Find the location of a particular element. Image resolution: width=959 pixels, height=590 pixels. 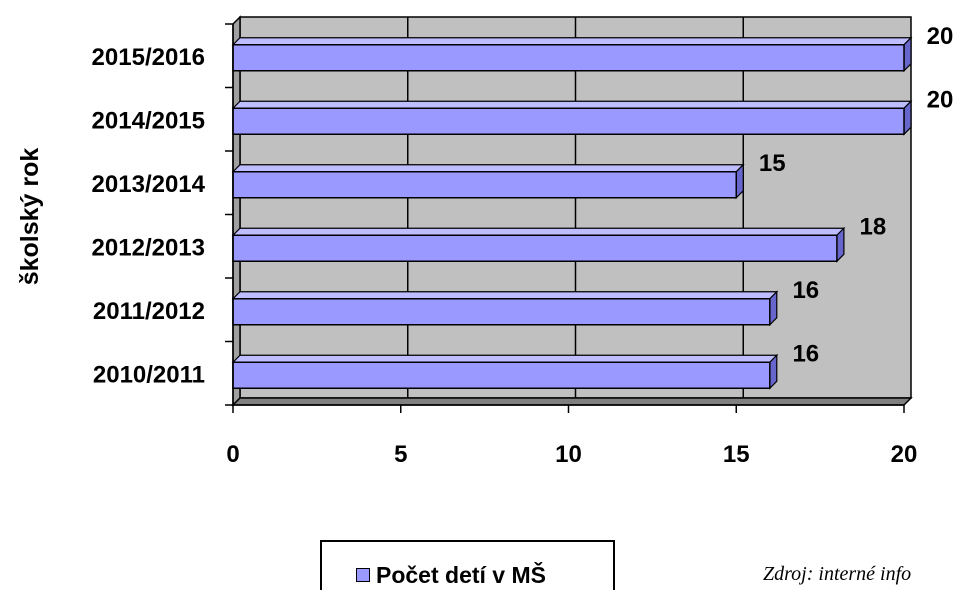

data-label: 15 is located at coordinates (772, 163).